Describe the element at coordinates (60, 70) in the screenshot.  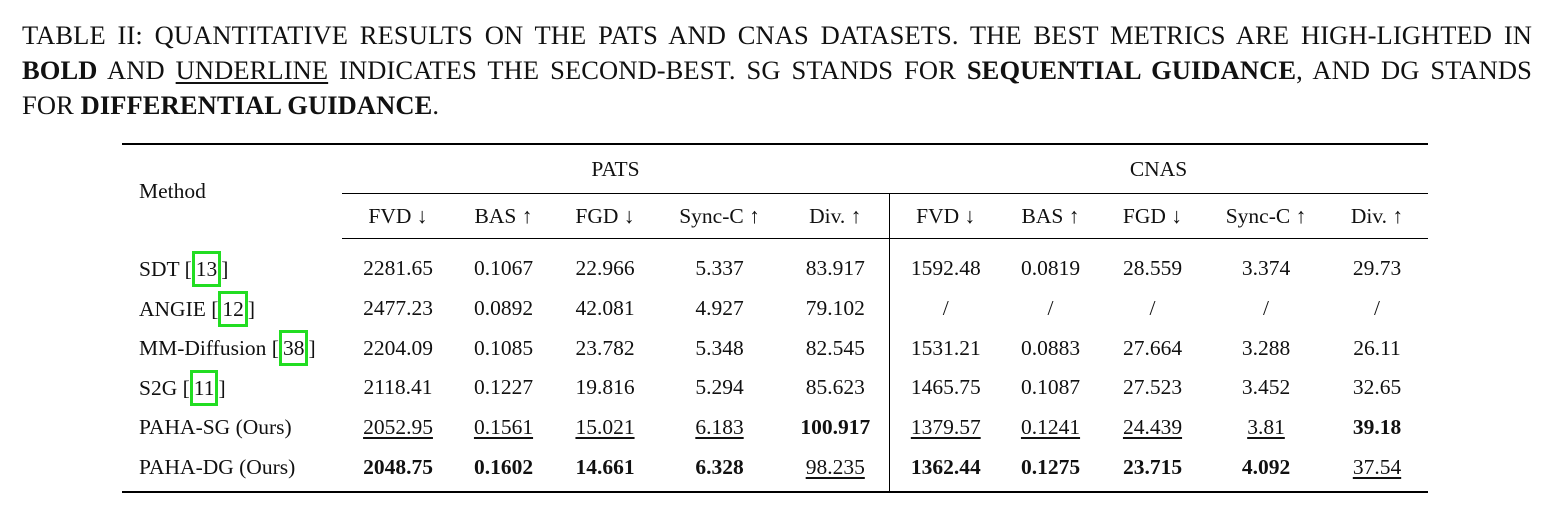
I see `caption-bold-word: BOLD` at that location.